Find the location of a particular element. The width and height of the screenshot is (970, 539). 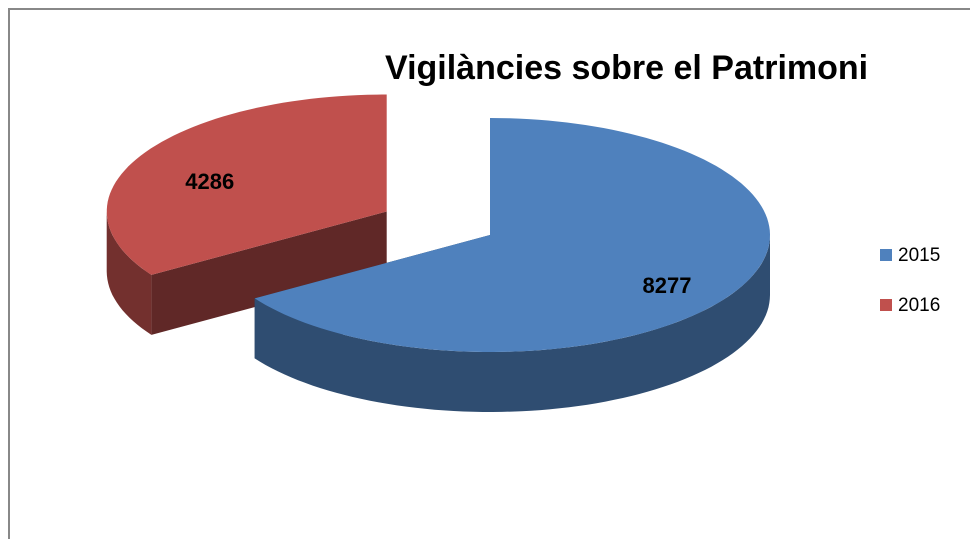

chart-title: Vigilàncies sobre el Patrimoni is located at coordinates (626, 68).